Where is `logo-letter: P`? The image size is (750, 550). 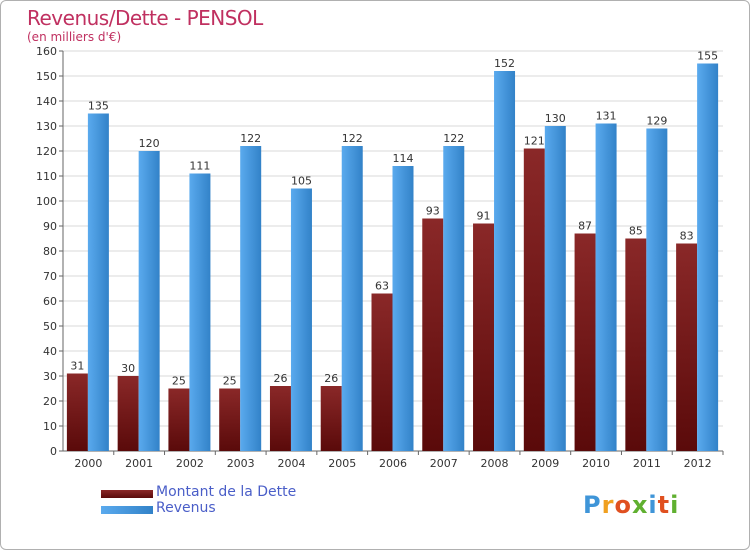 logo-letter: P is located at coordinates (592, 505).